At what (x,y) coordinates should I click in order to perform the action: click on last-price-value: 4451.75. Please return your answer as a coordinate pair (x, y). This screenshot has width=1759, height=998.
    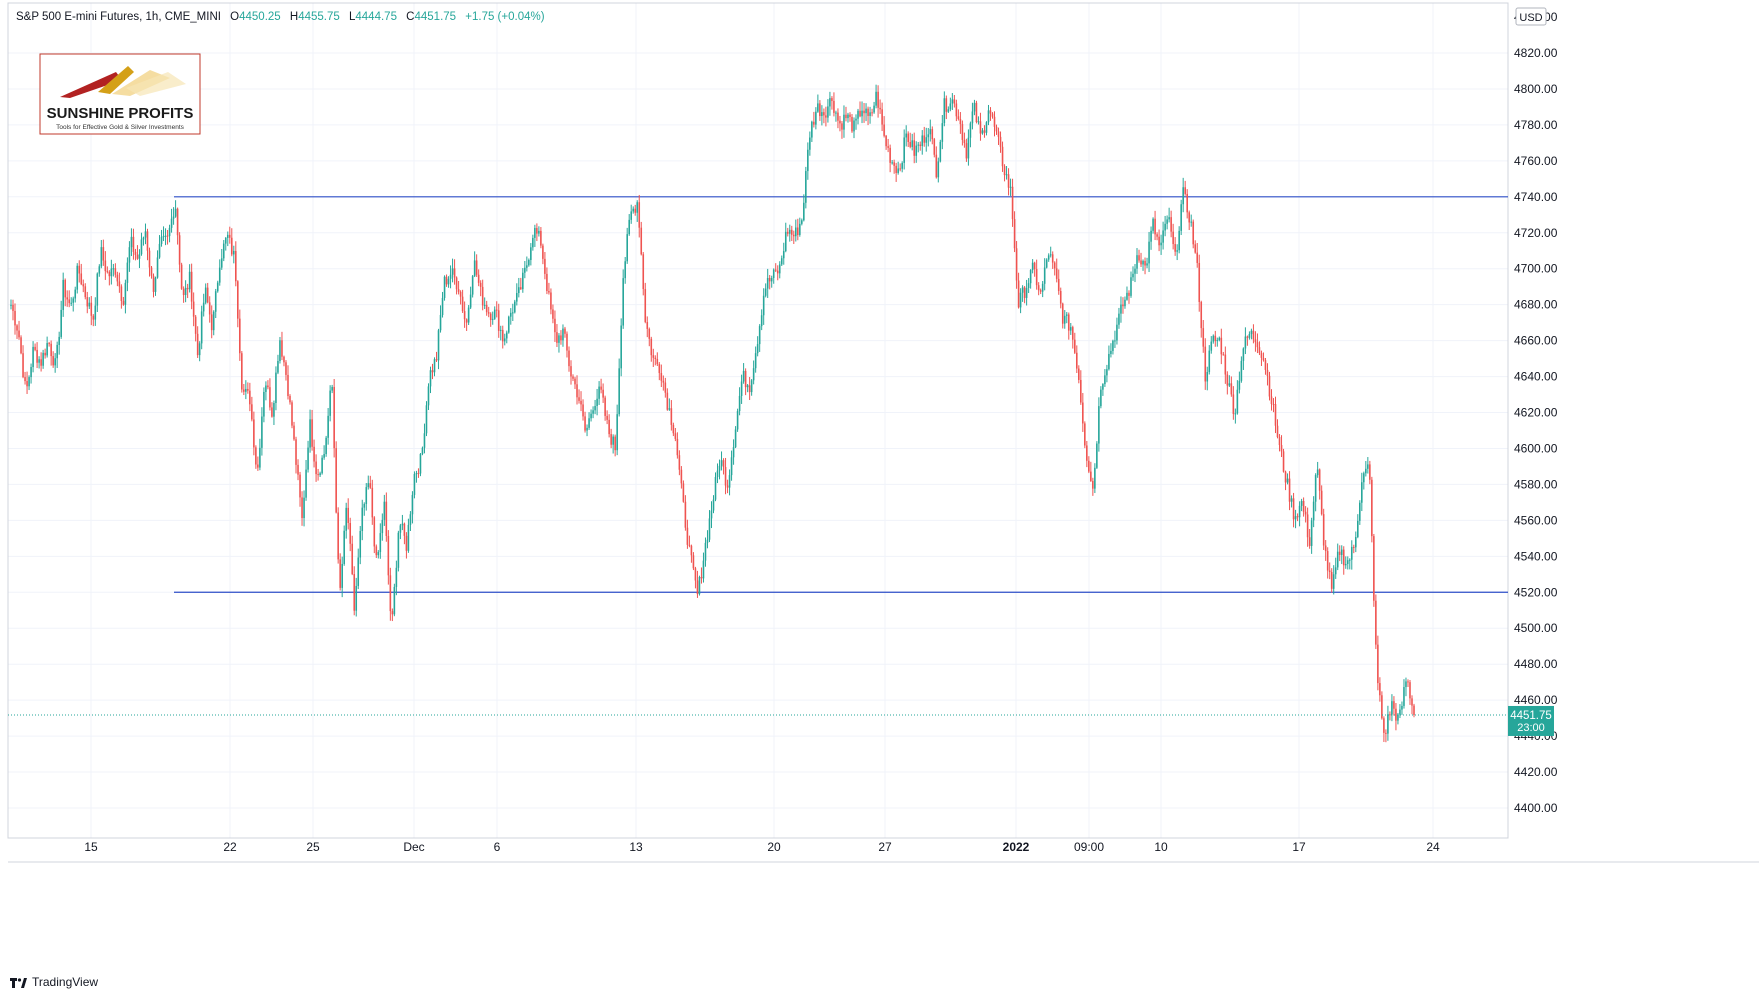
    Looking at the image, I should click on (1531, 716).